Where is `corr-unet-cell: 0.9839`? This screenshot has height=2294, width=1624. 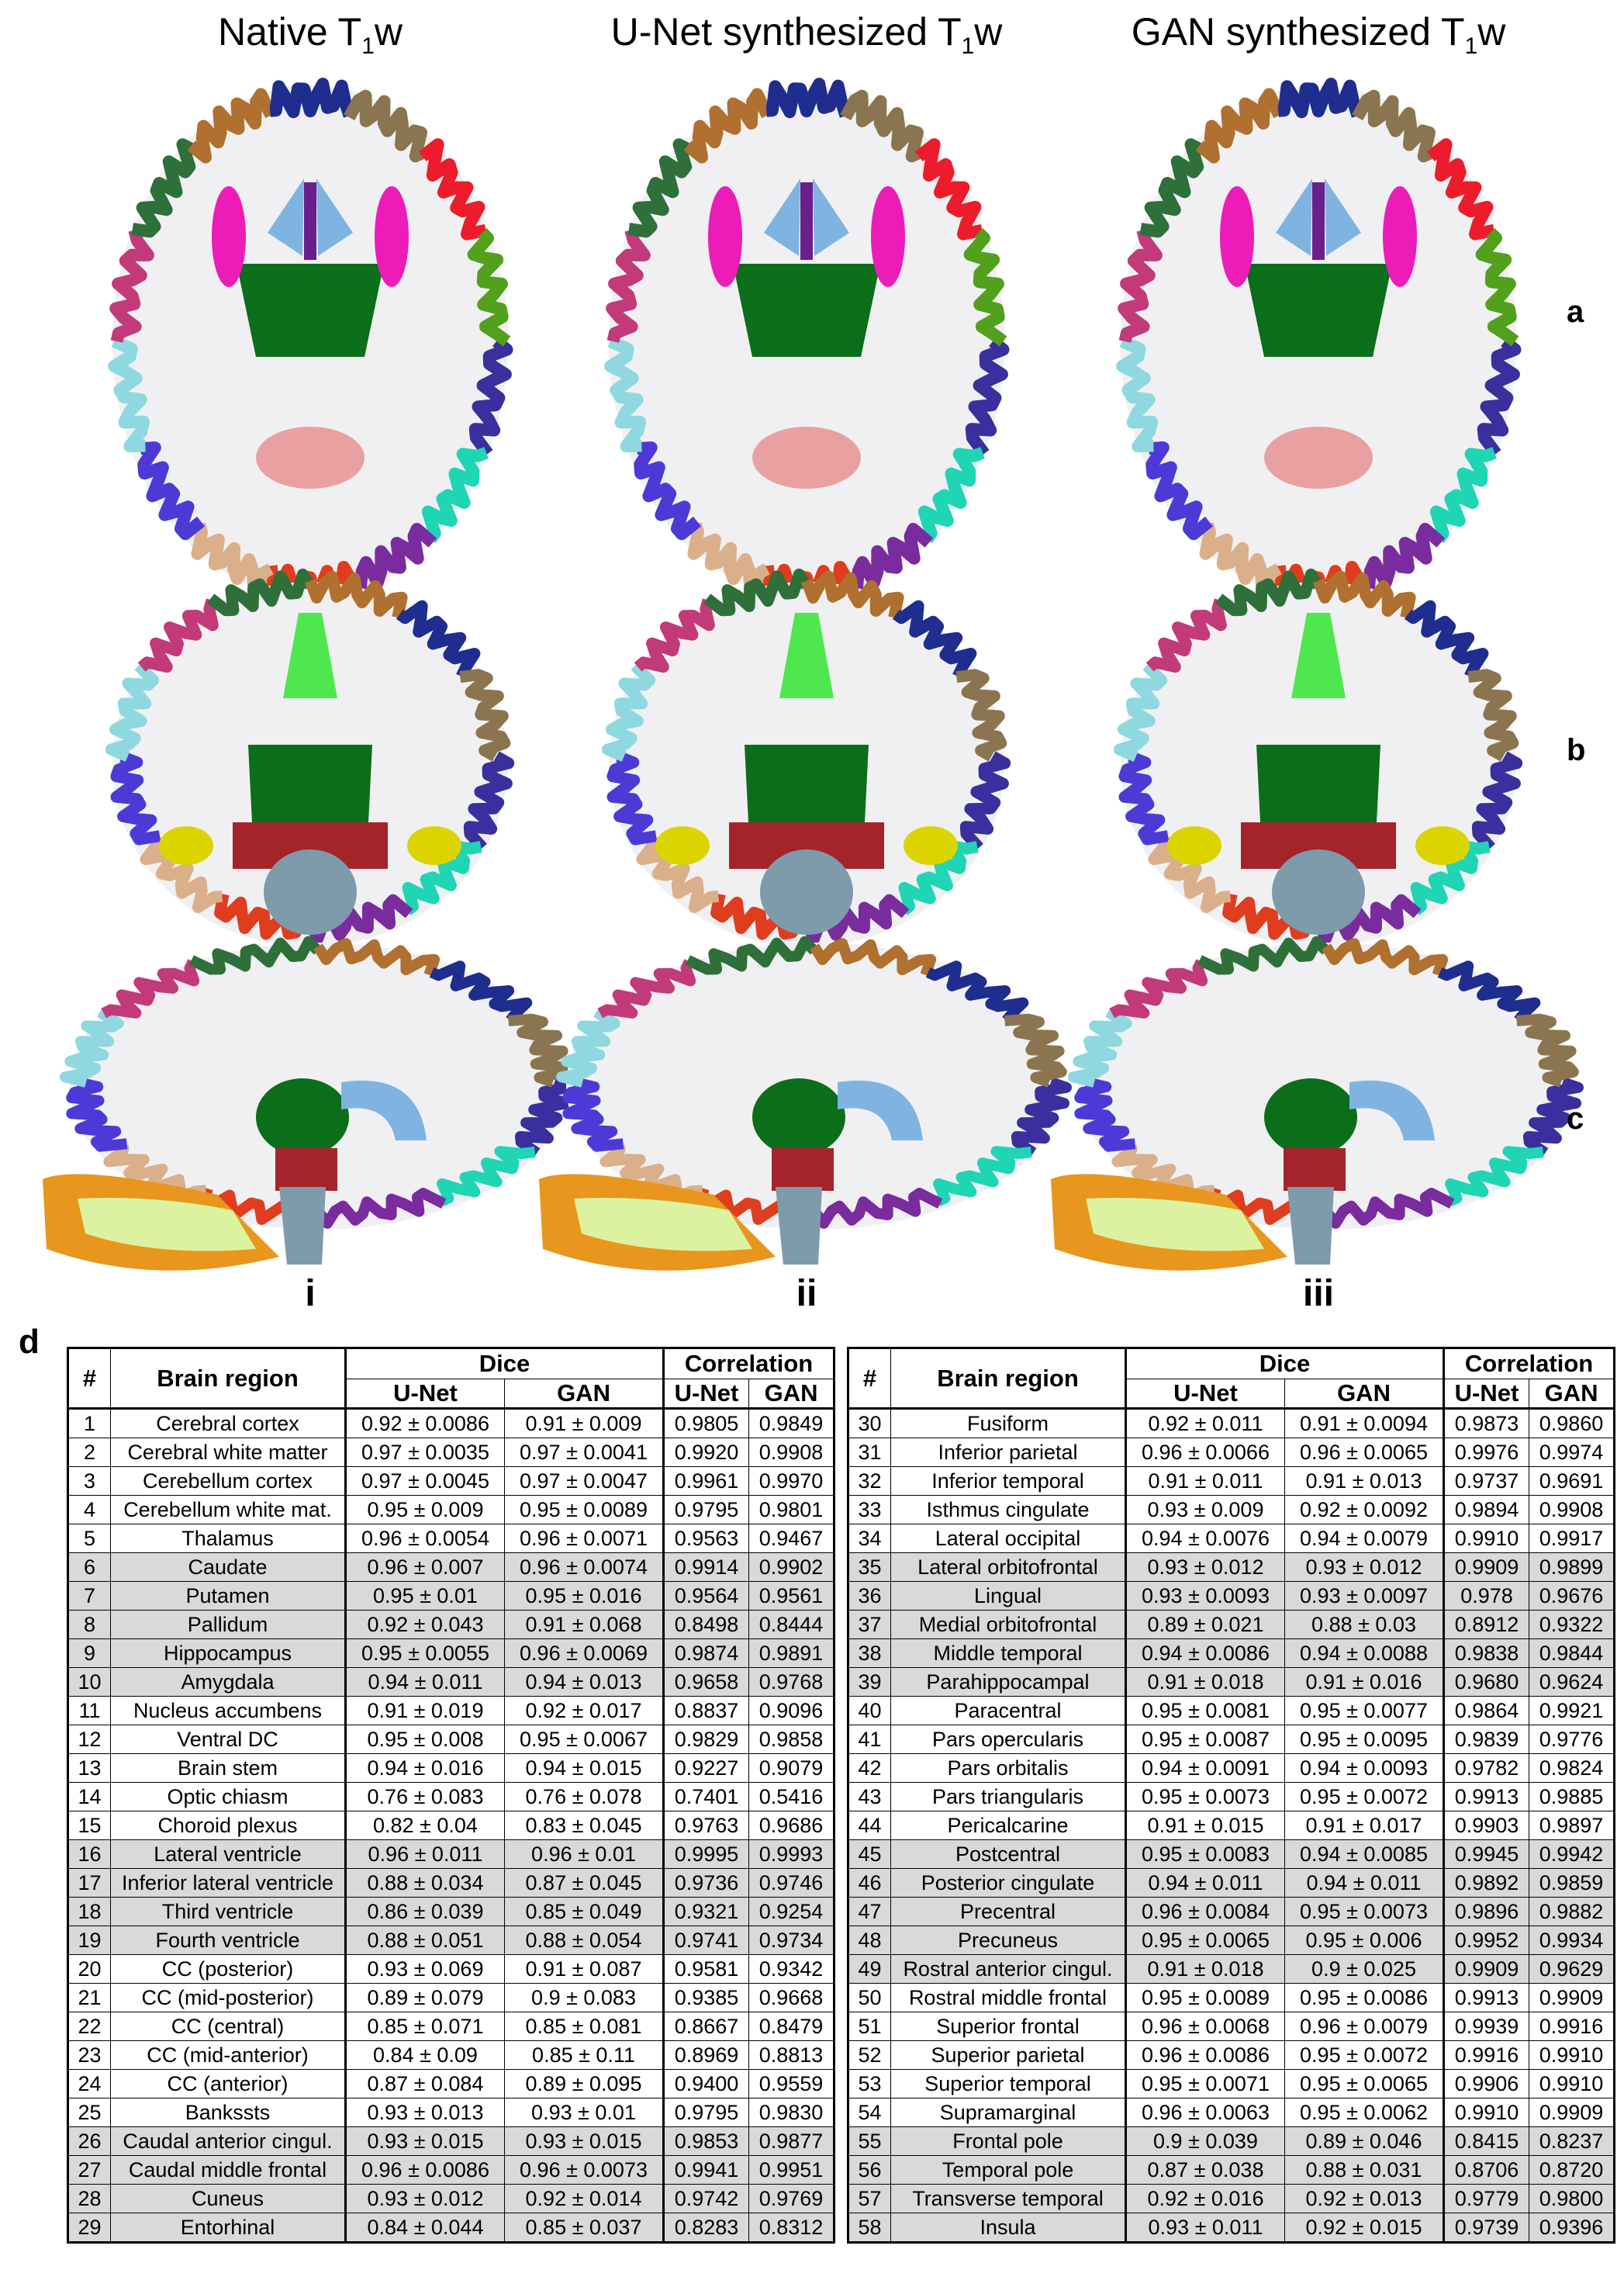
corr-unet-cell: 0.9839 is located at coordinates (1486, 1739).